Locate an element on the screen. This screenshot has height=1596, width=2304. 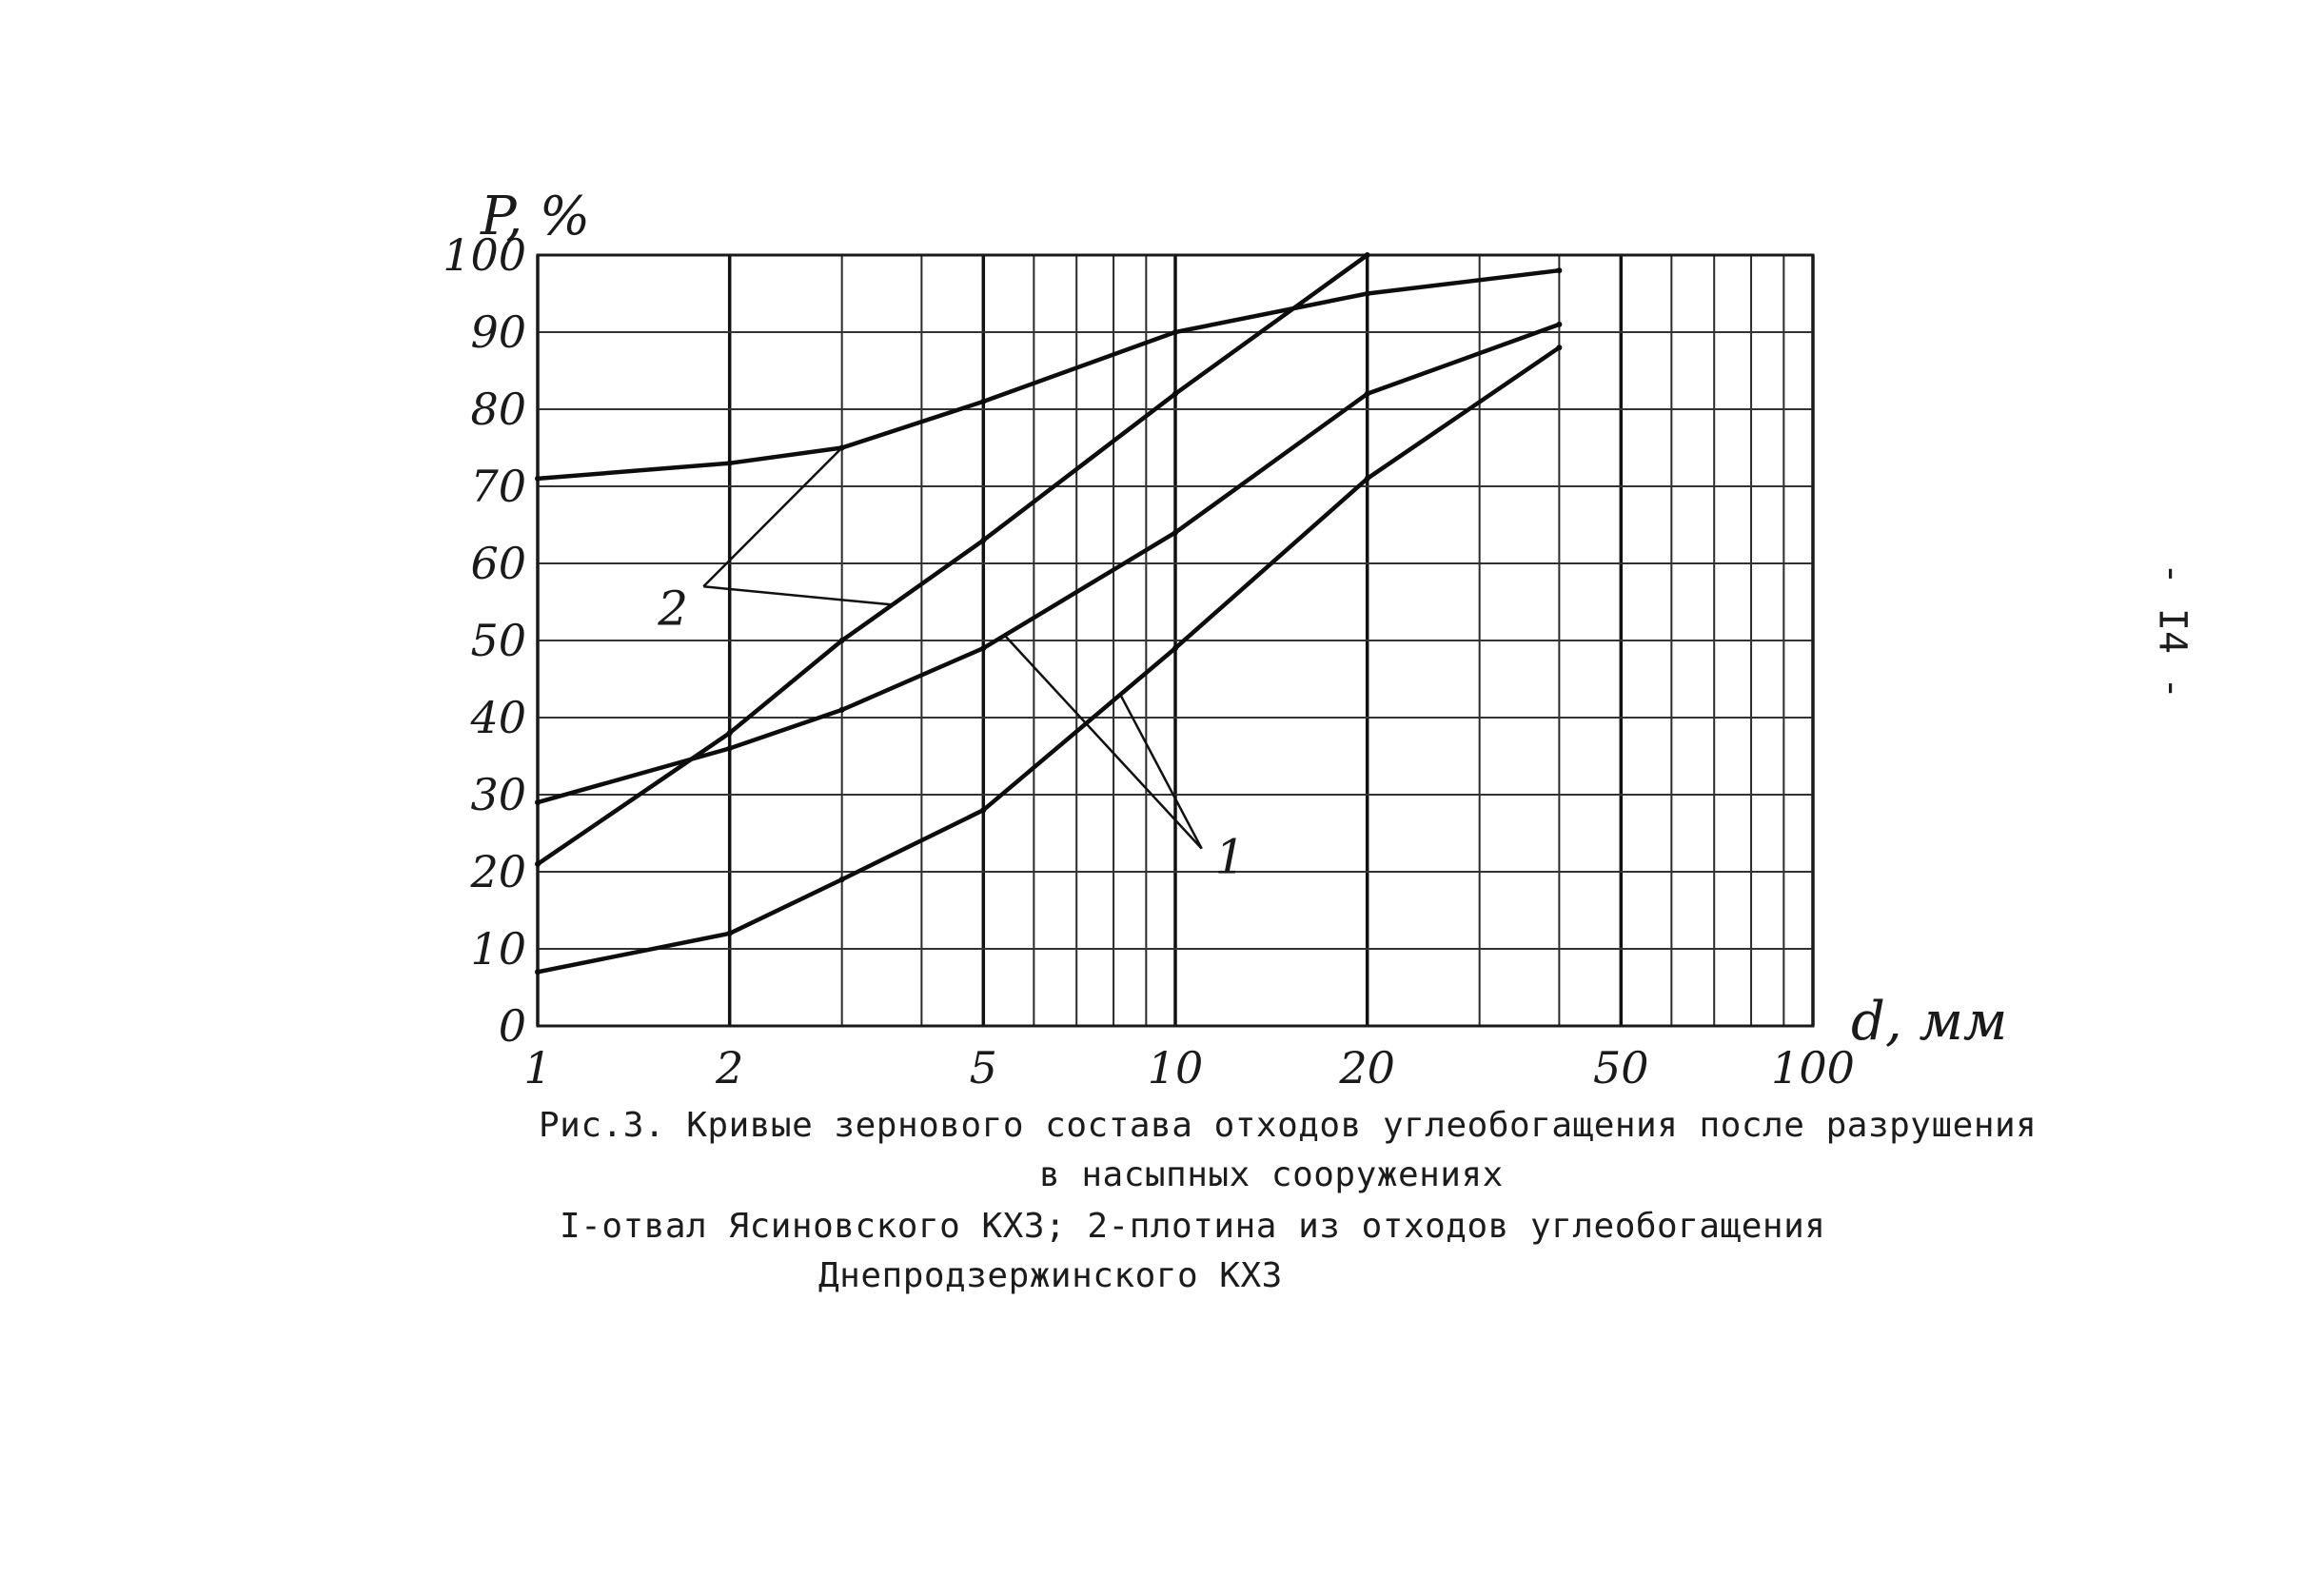
x-tick-label: 10 is located at coordinates (1176, 1068).